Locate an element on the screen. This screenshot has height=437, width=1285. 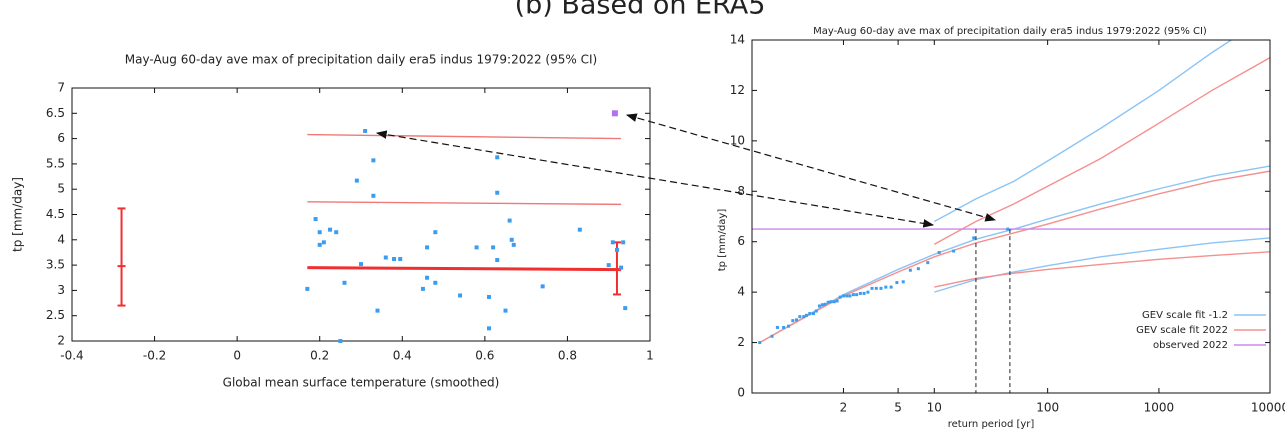
x-tick-label: 100 is located at coordinates (1047, 408).